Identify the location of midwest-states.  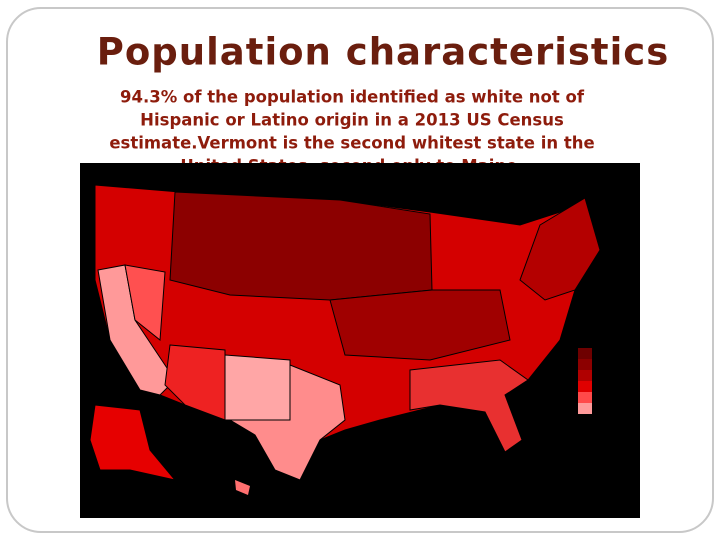
(420, 325).